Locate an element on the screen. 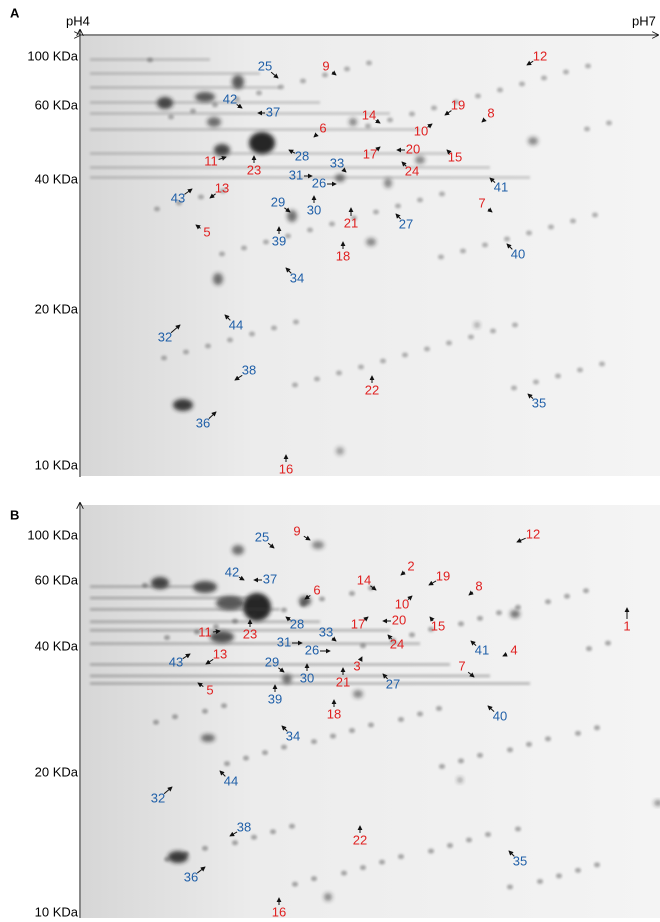  spot-label: 3 is located at coordinates (356, 665).